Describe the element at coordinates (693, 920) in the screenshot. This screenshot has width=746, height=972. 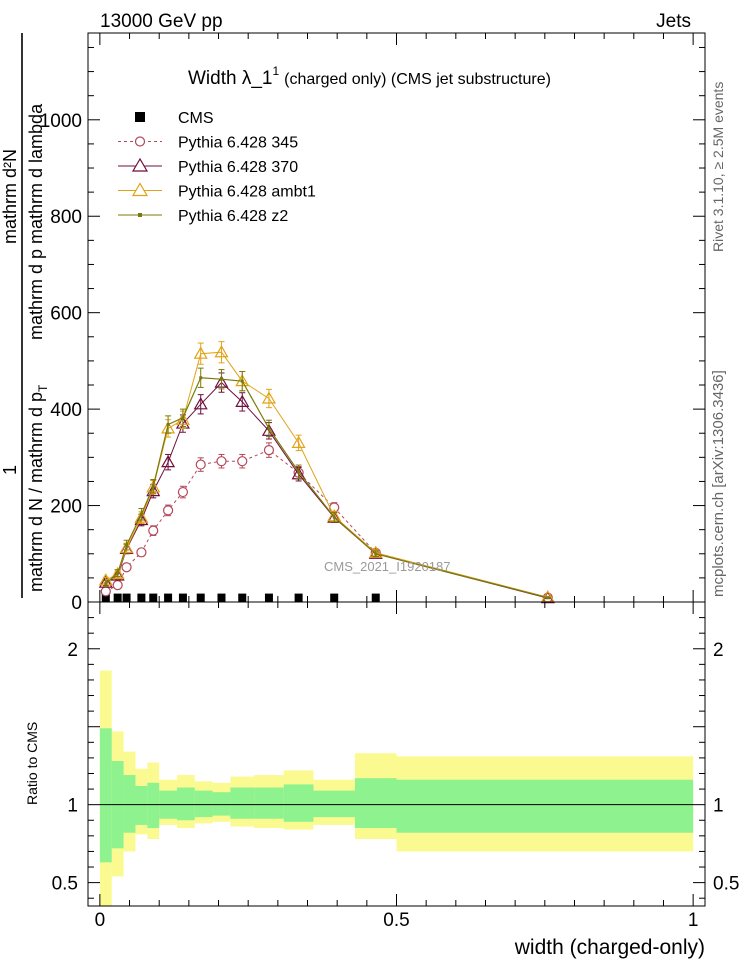
I see `x-tick-label: 1` at that location.